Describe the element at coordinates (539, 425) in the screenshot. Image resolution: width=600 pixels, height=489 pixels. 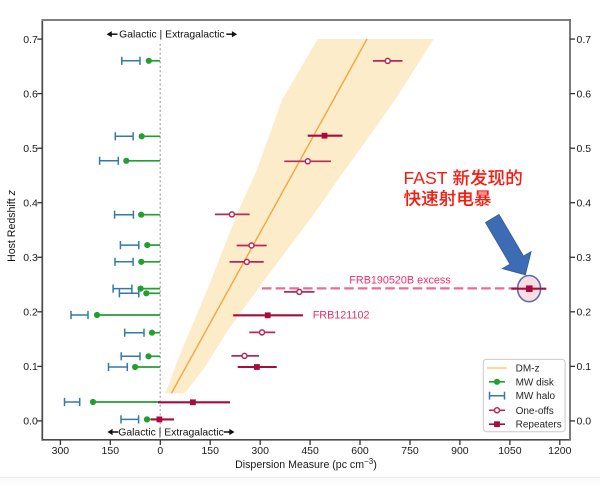
I see `svg-text: Repeaters` at that location.